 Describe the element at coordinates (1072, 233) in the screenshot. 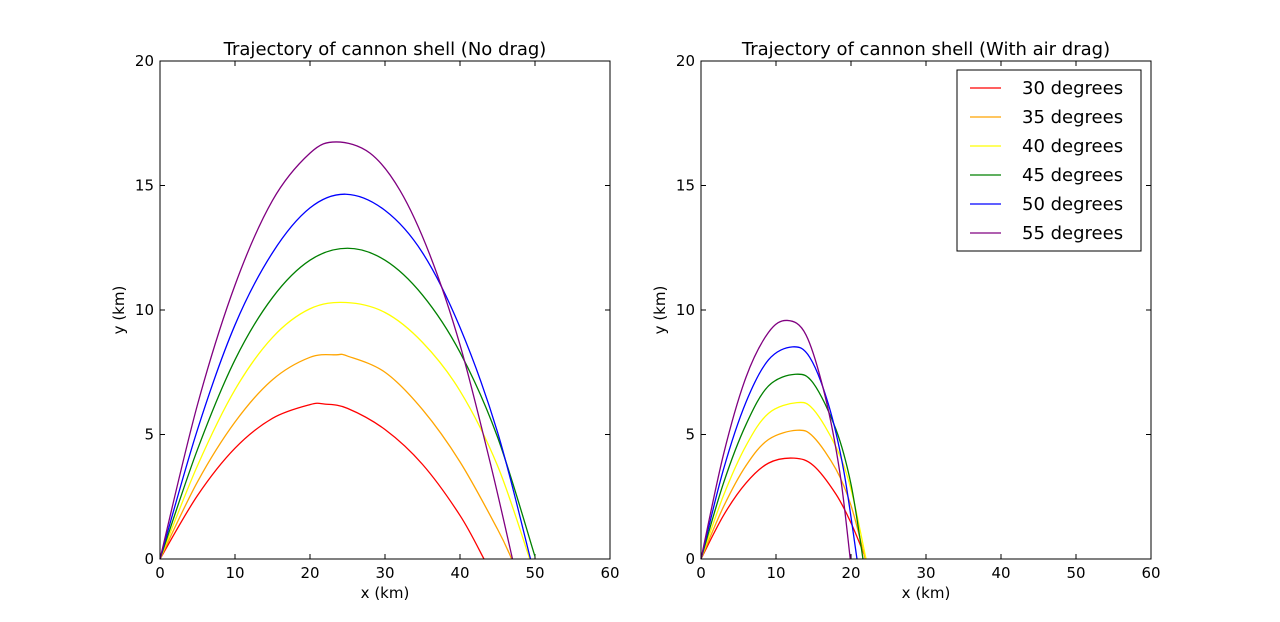

I see `legend-label: 55 degrees` at that location.